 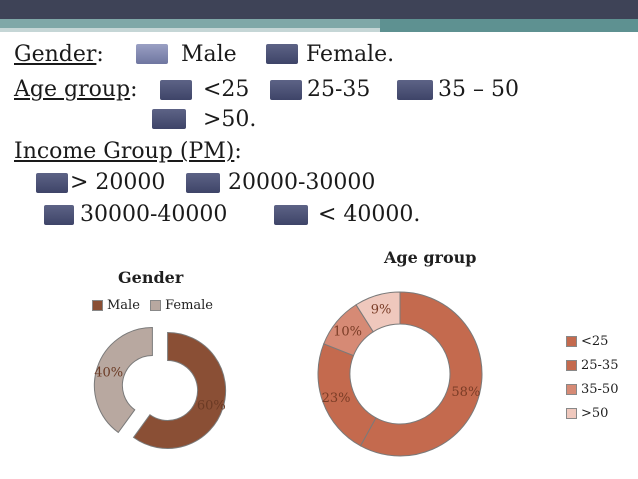 I want to click on legend-label: <25, so click(x=595, y=341).